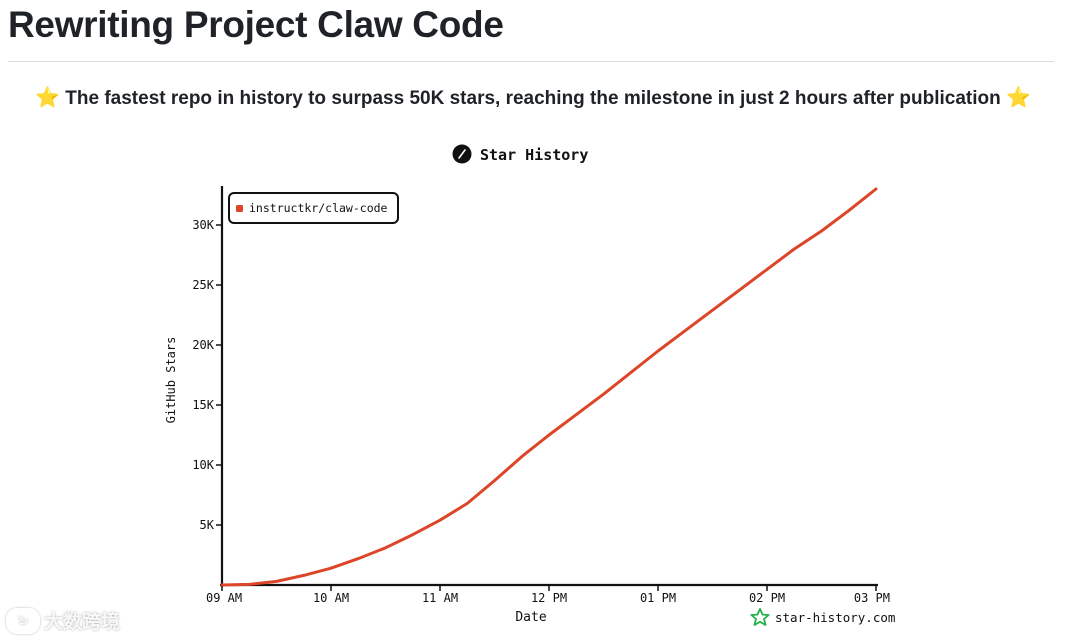 This screenshot has width=1080, height=641. I want to click on x-tick-label: 03 PM, so click(872, 598).